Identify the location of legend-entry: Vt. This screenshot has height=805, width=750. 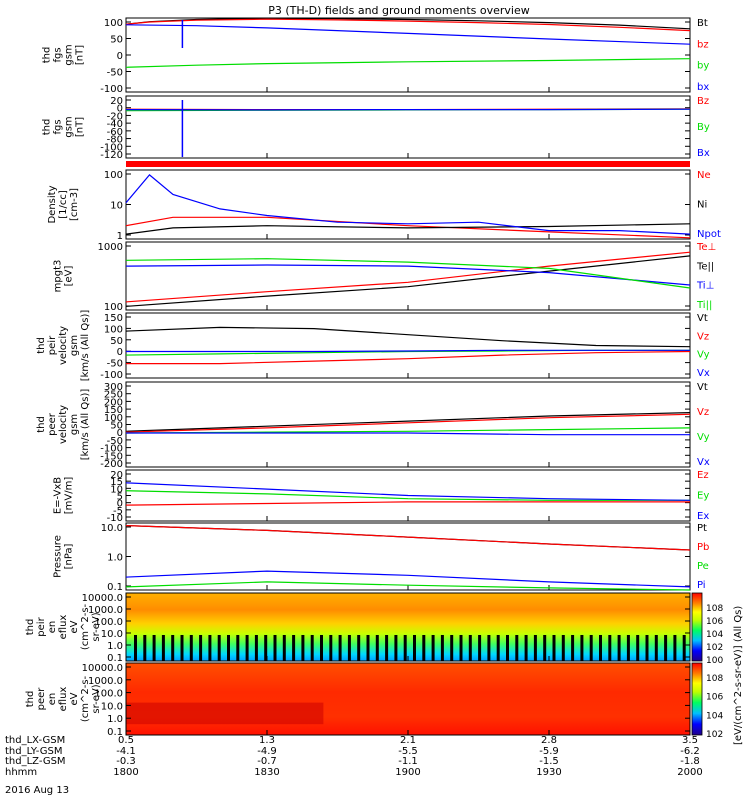
(702, 318).